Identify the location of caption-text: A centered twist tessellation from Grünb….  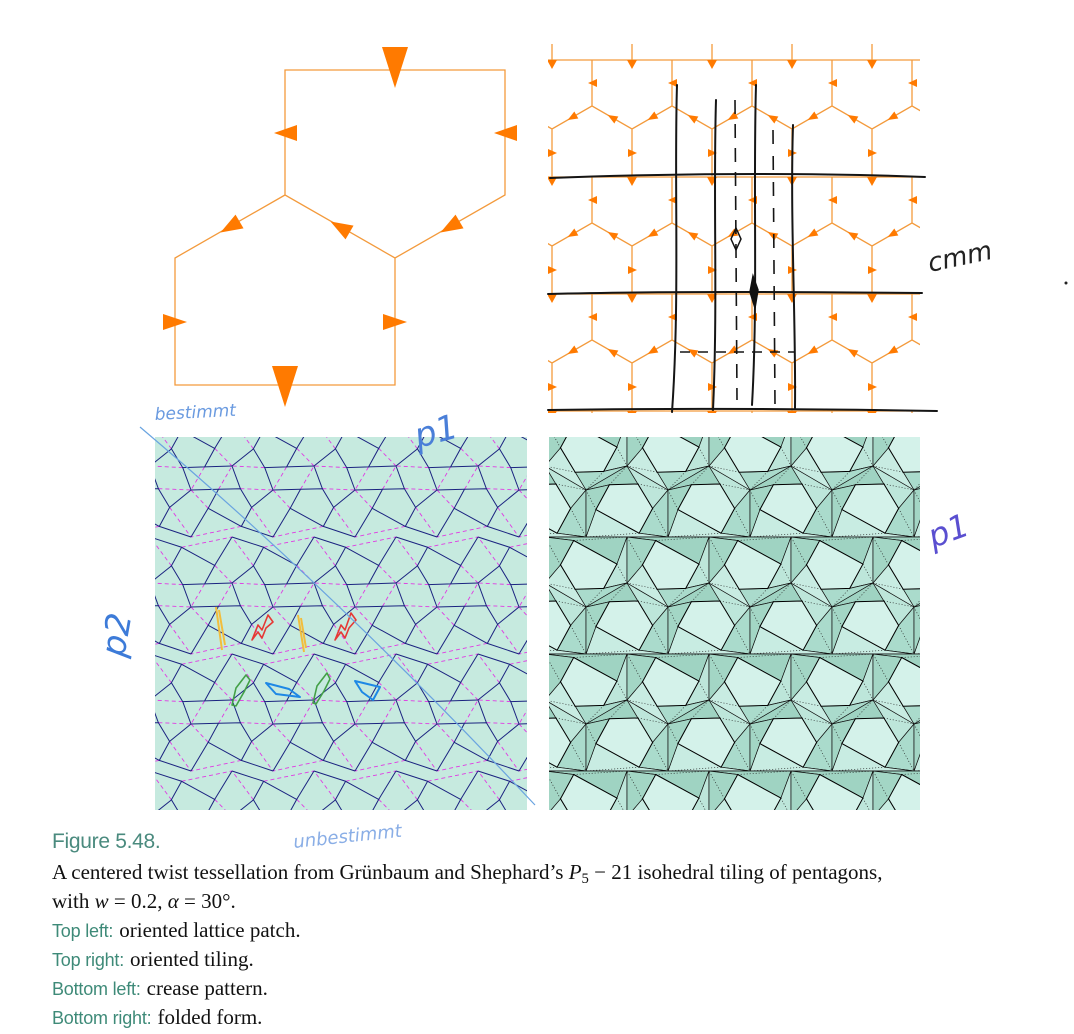
(310, 872).